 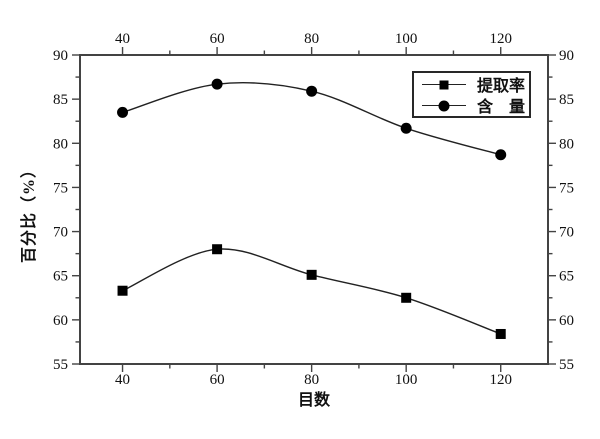 What do you see at coordinates (217, 380) in the screenshot?
I see `x-tick-label-bottom: 60` at bounding box center [217, 380].